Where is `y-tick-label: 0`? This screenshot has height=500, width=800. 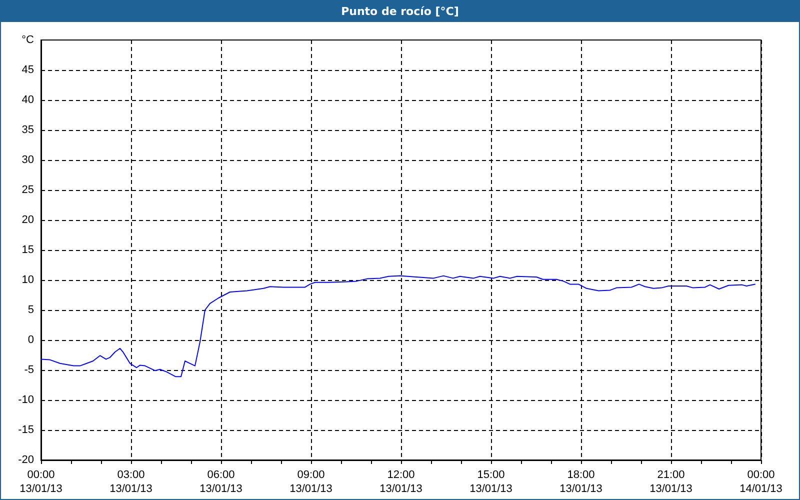
y-tick-label: 0 is located at coordinates (31, 340).